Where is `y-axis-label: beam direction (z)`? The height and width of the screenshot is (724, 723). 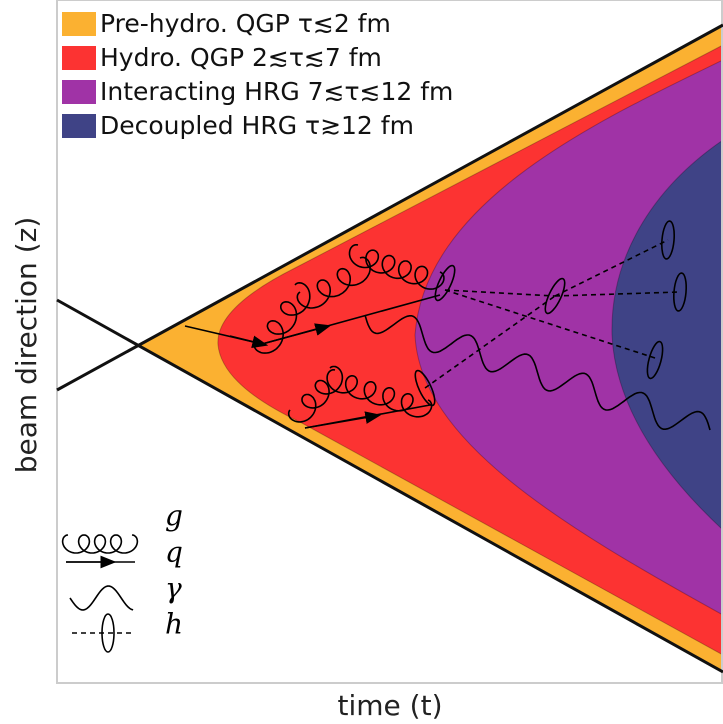
y-axis-label: beam direction (z) is located at coordinates (26, 345).